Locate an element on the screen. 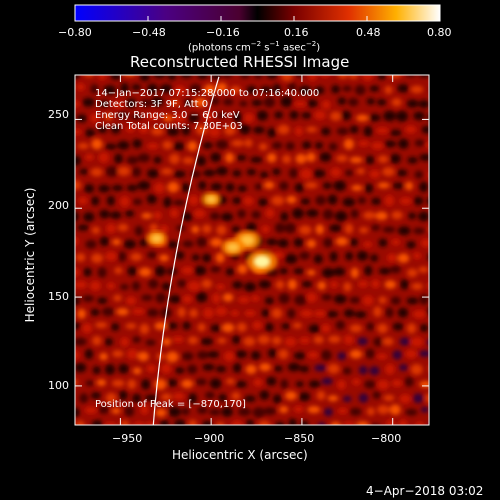 The height and width of the screenshot is (500, 500). colorbar-unit: (photons cm−2 s−1 asec−2) is located at coordinates (254, 47).